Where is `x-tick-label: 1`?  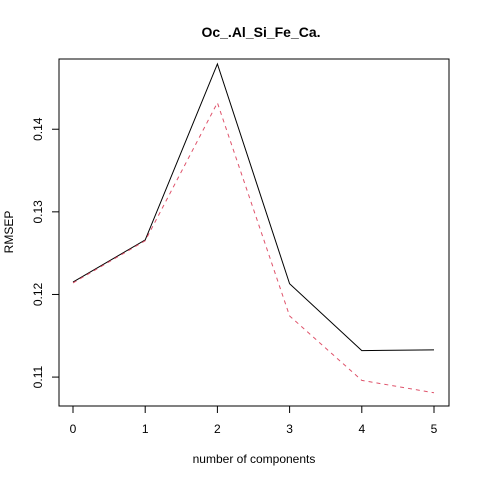 x-tick-label: 1 is located at coordinates (145, 429).